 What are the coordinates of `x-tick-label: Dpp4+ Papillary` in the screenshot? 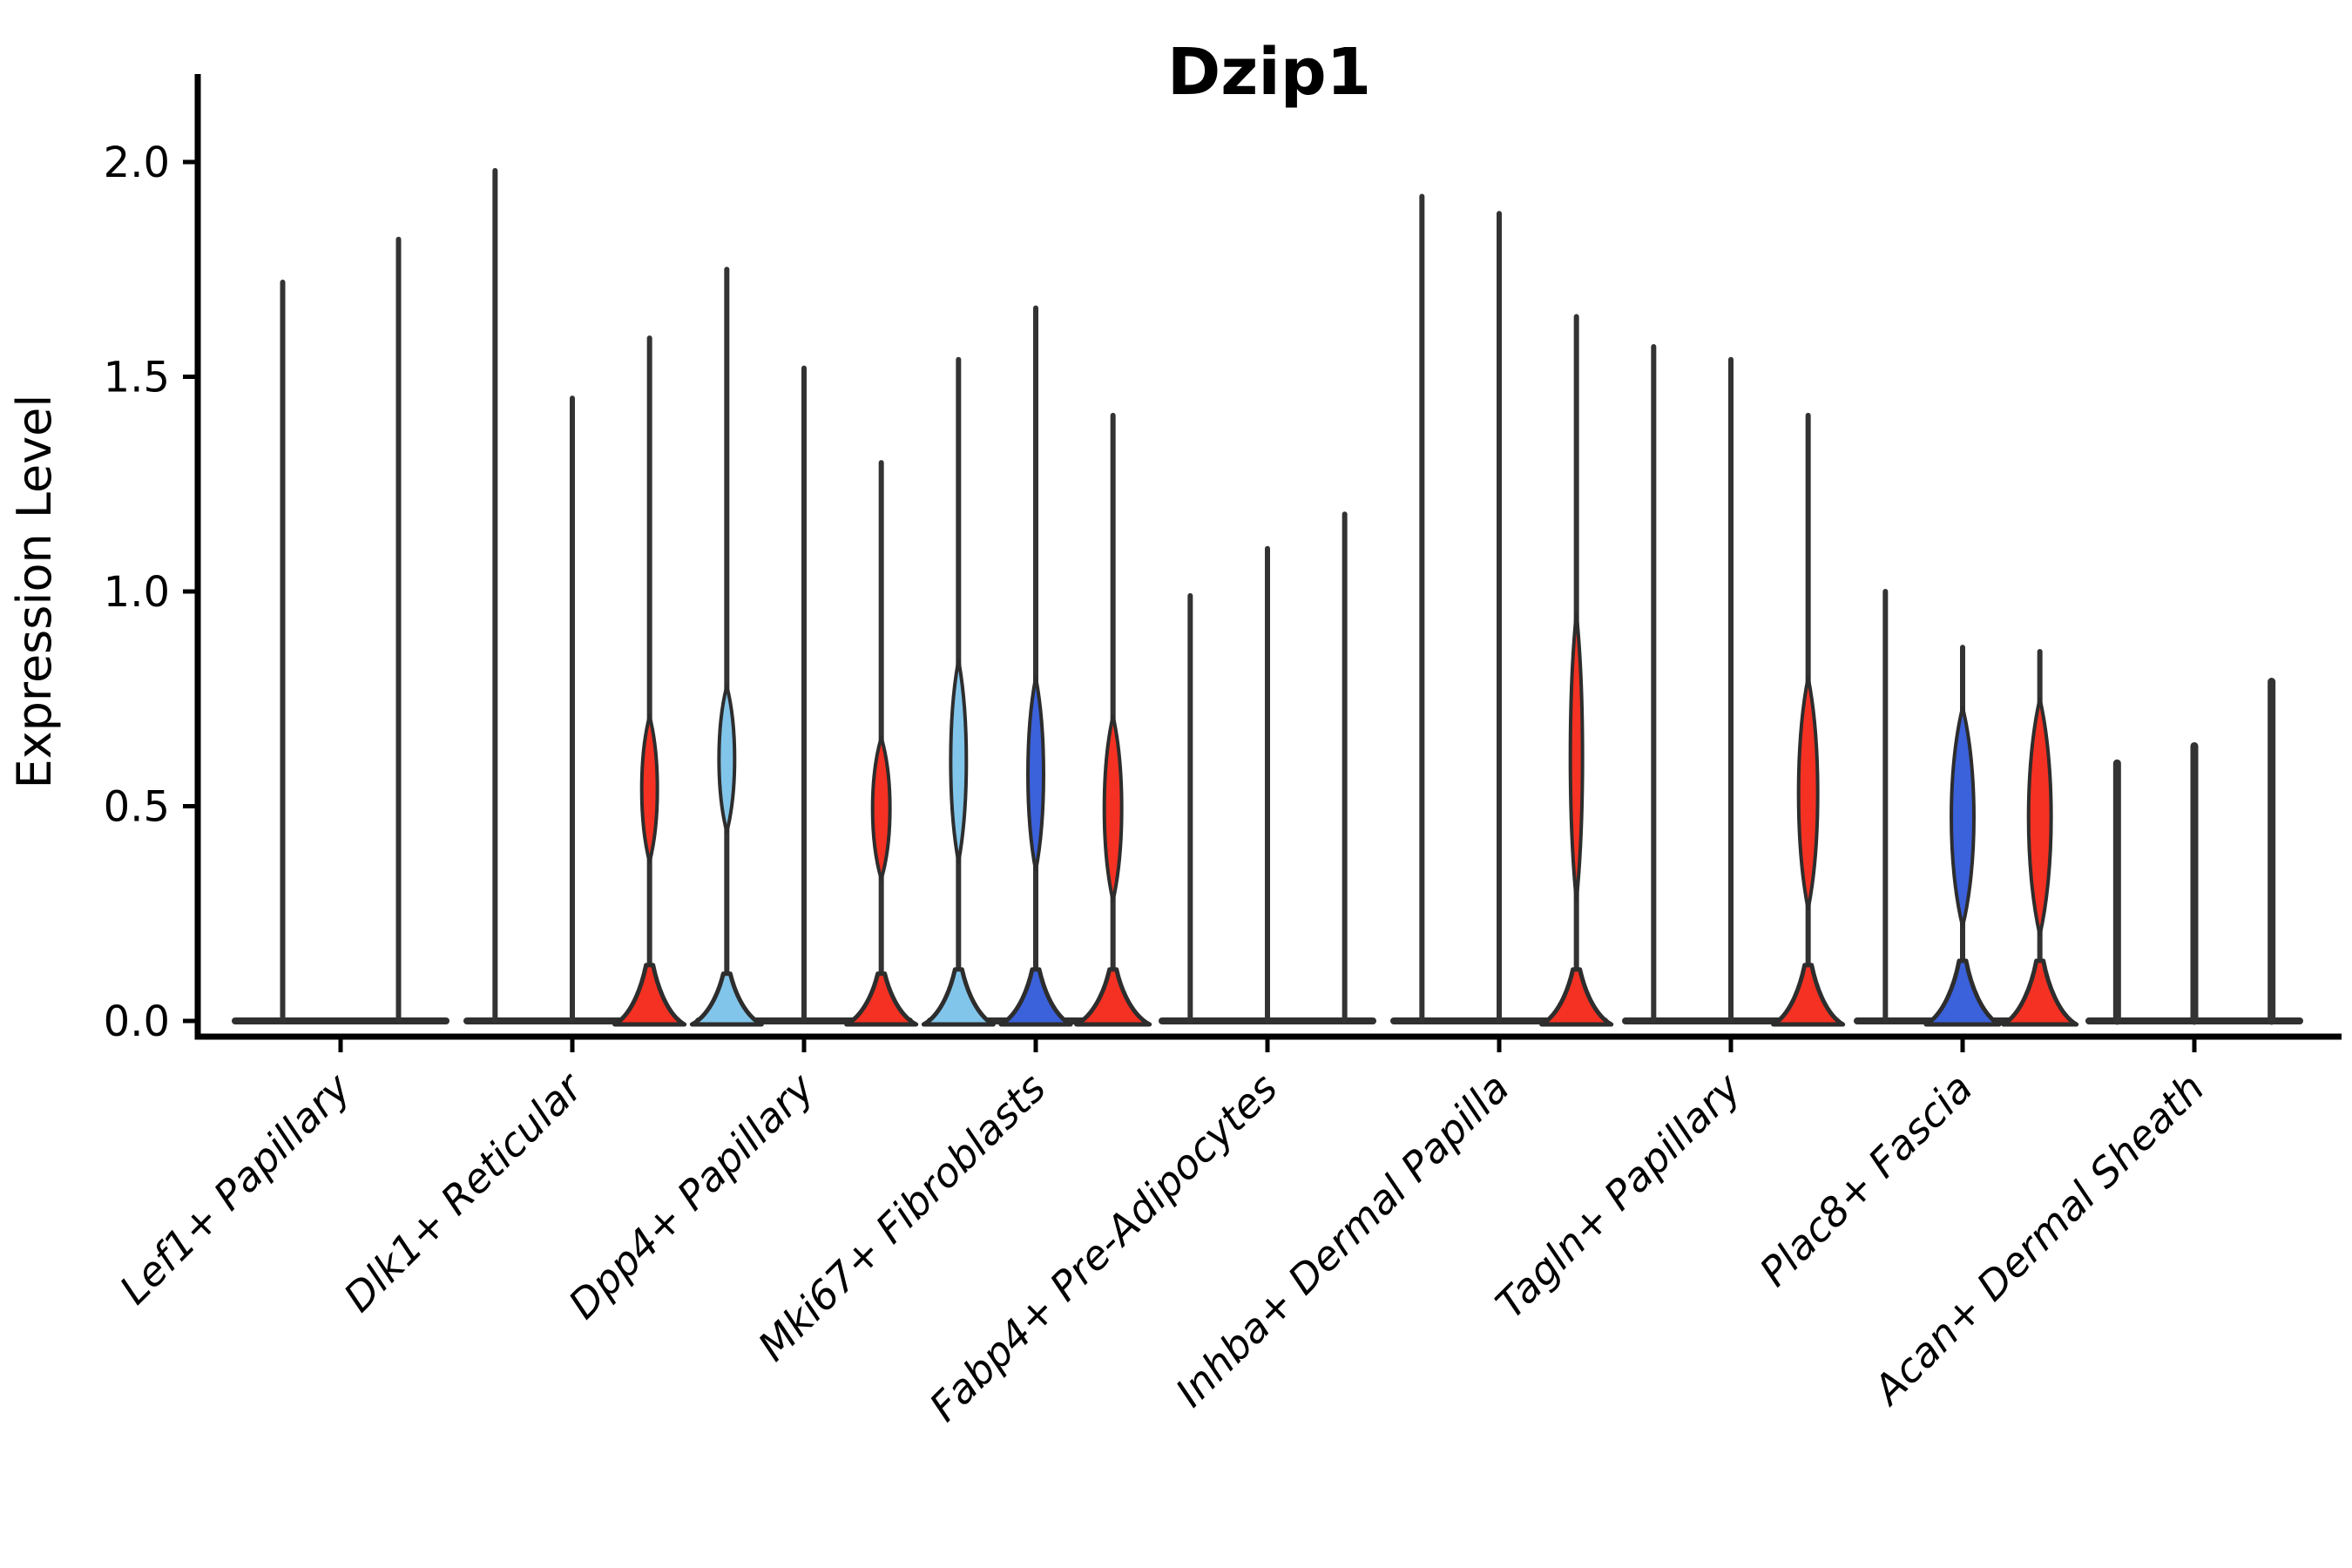 It's located at (691, 1196).